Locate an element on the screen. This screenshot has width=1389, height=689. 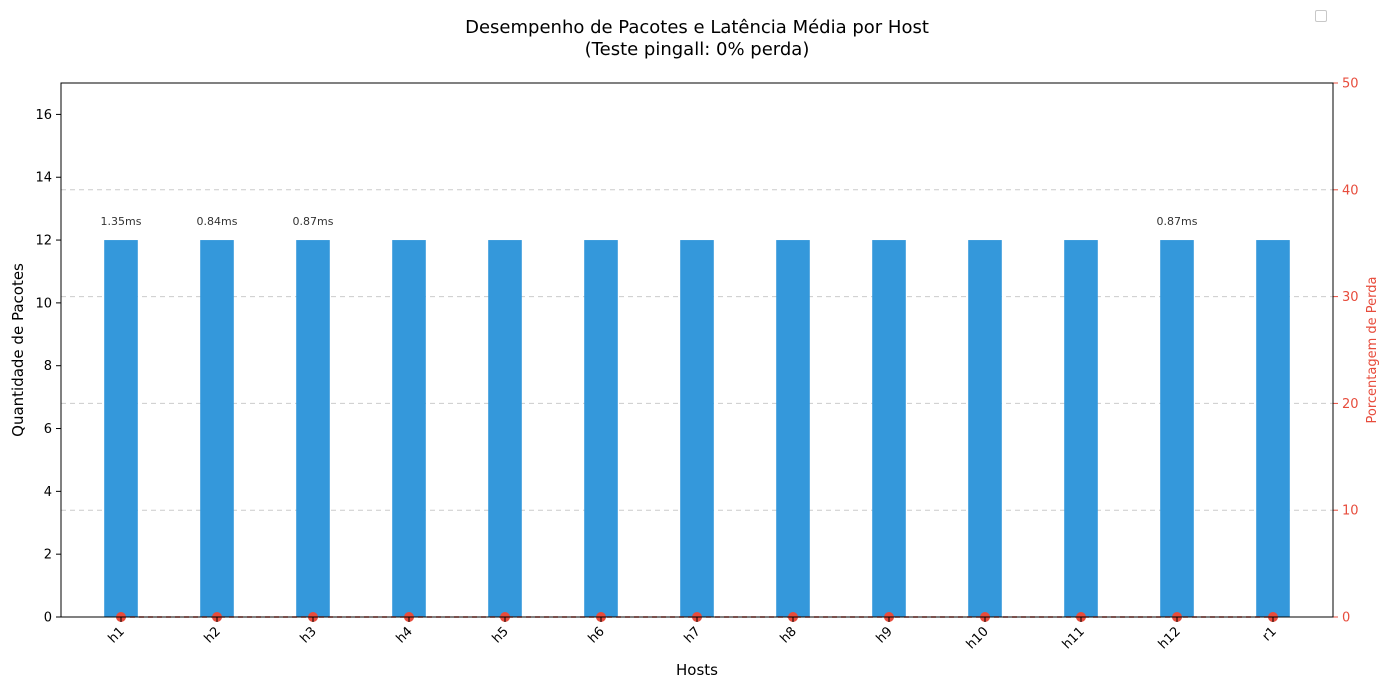
bar-h12 is located at coordinates (1177, 428).